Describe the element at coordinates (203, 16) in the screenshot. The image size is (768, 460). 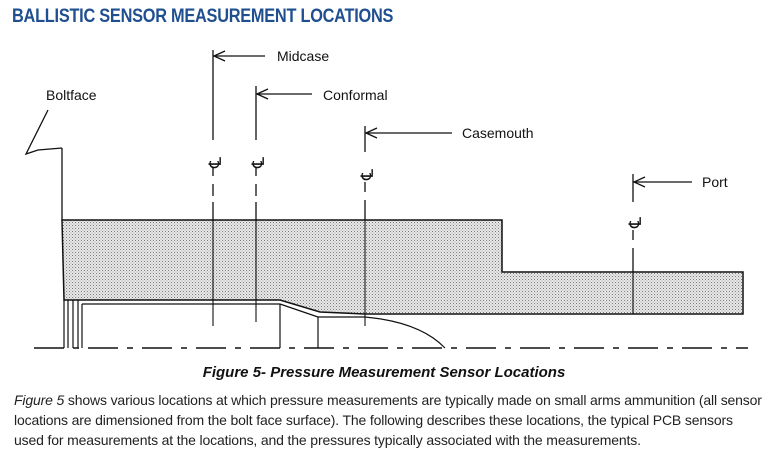
I see `section-heading: BALLISTIC SENSOR MEASUREMENT LOCATIONS` at that location.